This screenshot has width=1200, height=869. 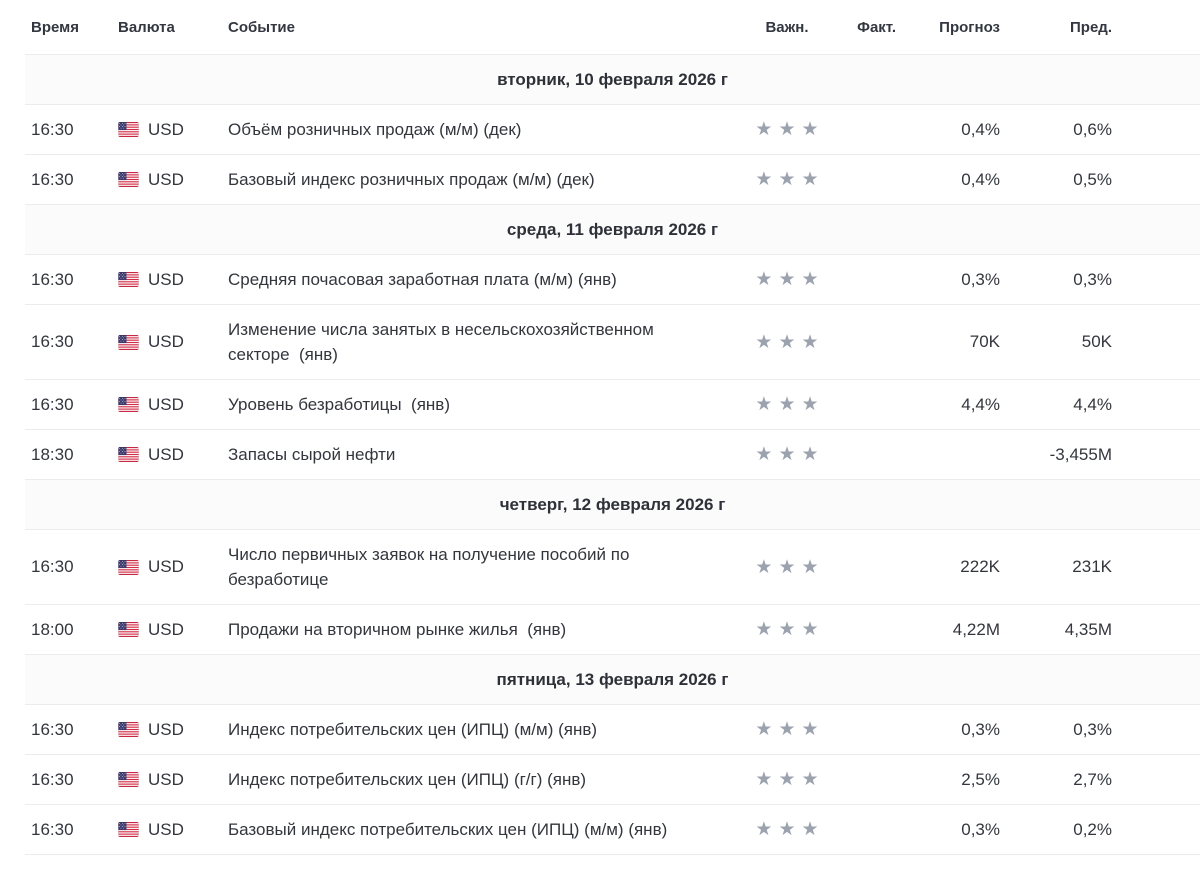 I want to click on event-name: Объём розничных продаж (м/м) (дек), so click(x=375, y=129).